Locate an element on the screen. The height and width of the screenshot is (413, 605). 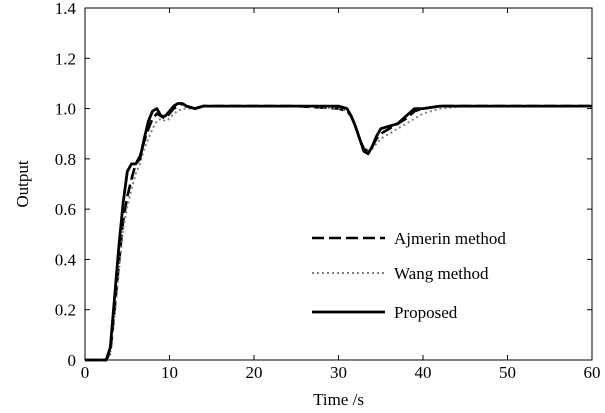
legend-label: Proposed is located at coordinates (426, 312).